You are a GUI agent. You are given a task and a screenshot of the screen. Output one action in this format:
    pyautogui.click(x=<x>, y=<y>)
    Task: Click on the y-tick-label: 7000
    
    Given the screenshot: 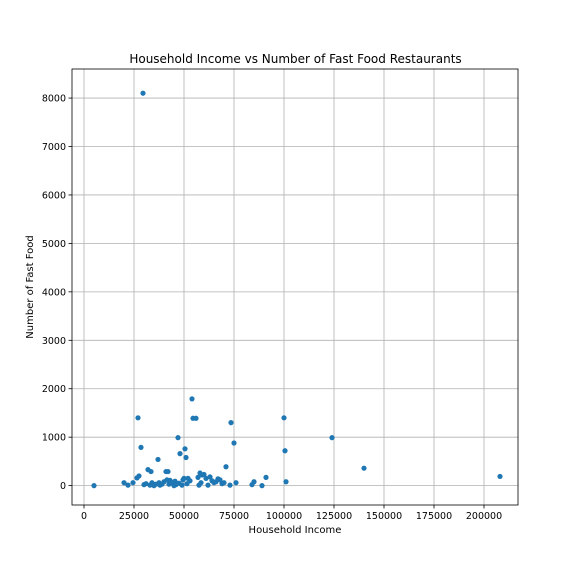 What is the action you would take?
    pyautogui.click(x=54, y=147)
    